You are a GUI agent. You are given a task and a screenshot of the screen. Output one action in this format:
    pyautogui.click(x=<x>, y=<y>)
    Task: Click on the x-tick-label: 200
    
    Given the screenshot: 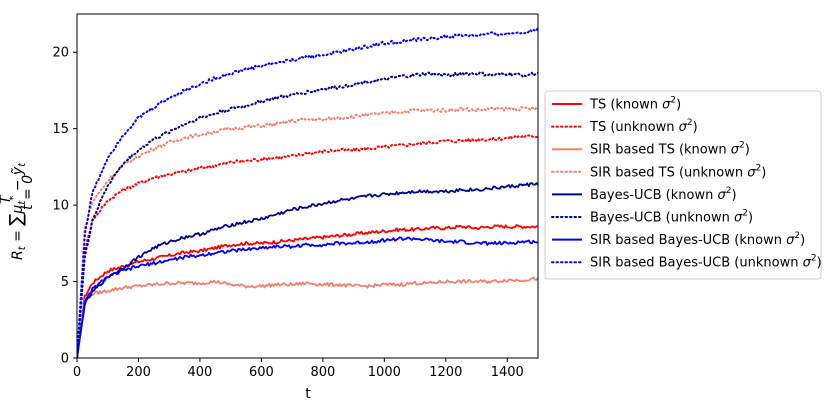 What is the action you would take?
    pyautogui.click(x=138, y=372)
    